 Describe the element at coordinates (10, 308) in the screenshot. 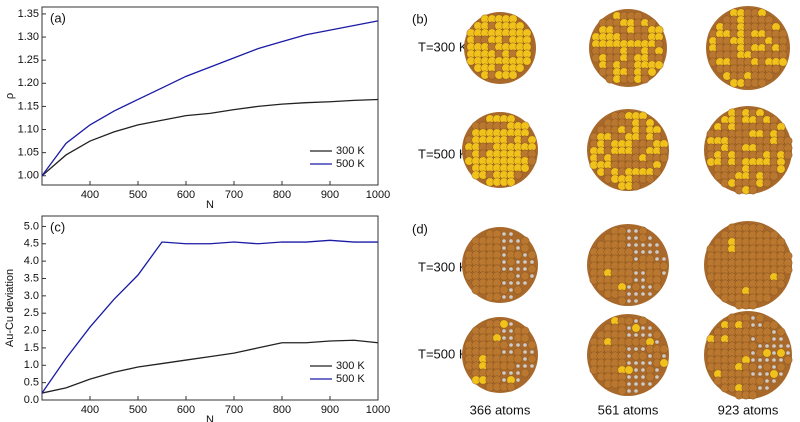

I see `y-axis-label: Au-Cu deviation` at that location.